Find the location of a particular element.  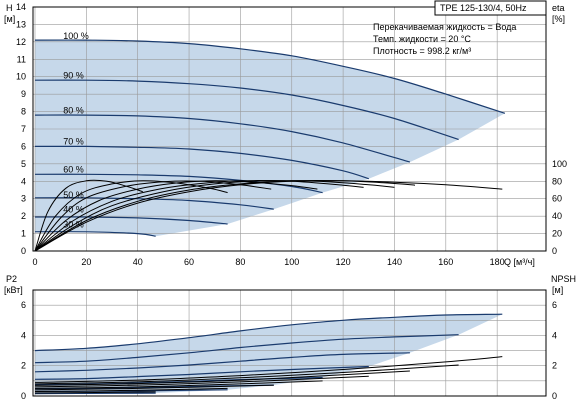

npsh-tick-label: 6 is located at coordinates (554, 305).